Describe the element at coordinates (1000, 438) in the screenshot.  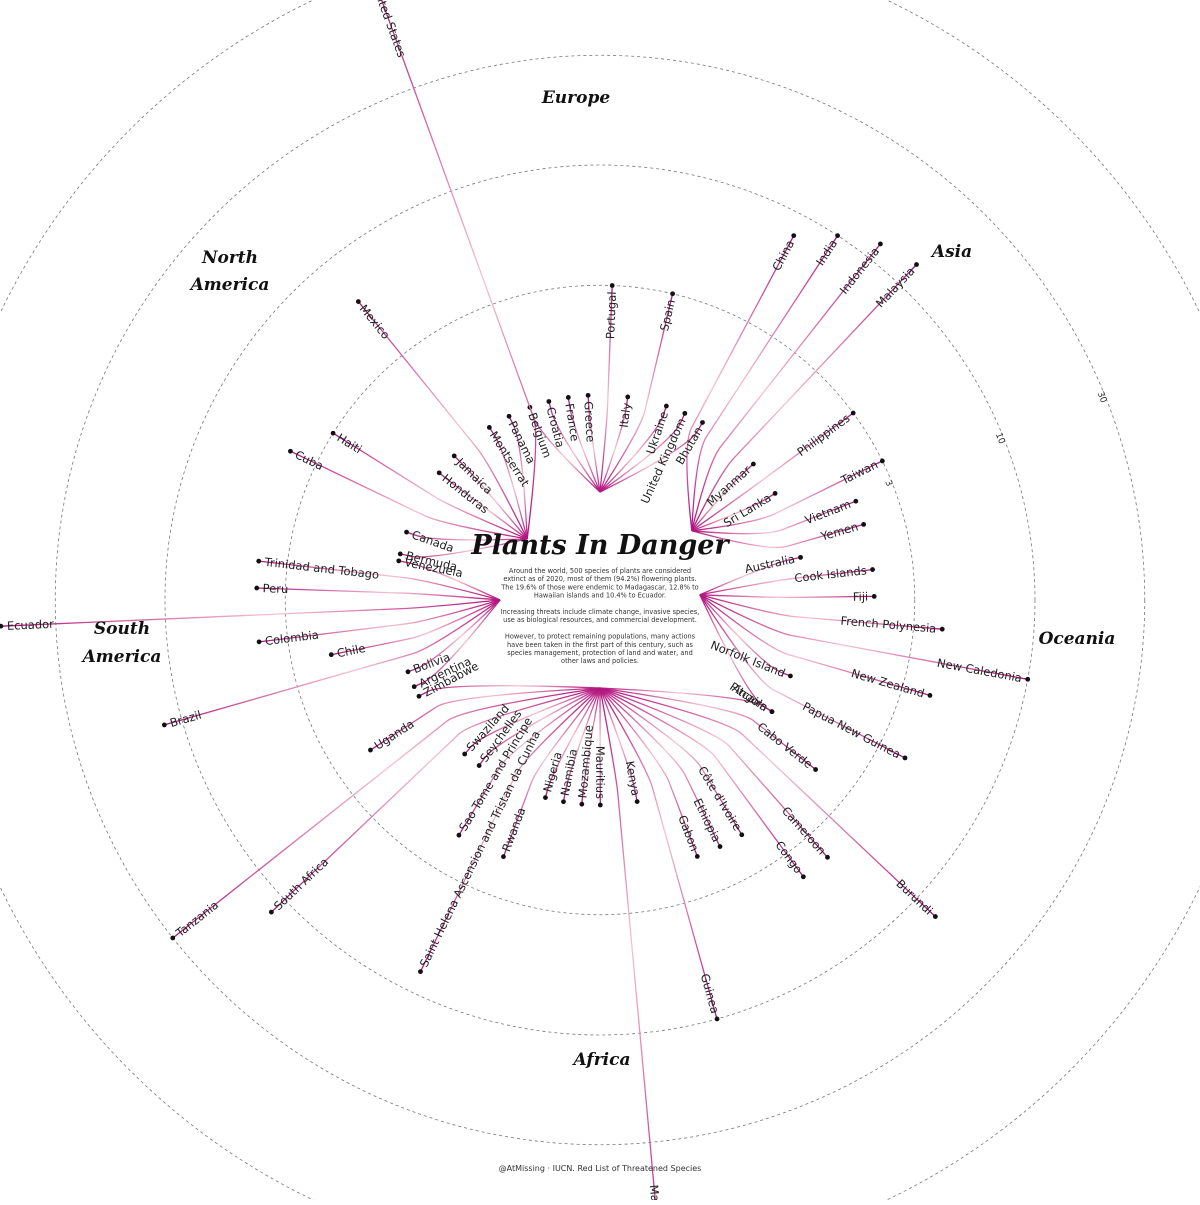
I see `ring-tick-label: 10` at that location.